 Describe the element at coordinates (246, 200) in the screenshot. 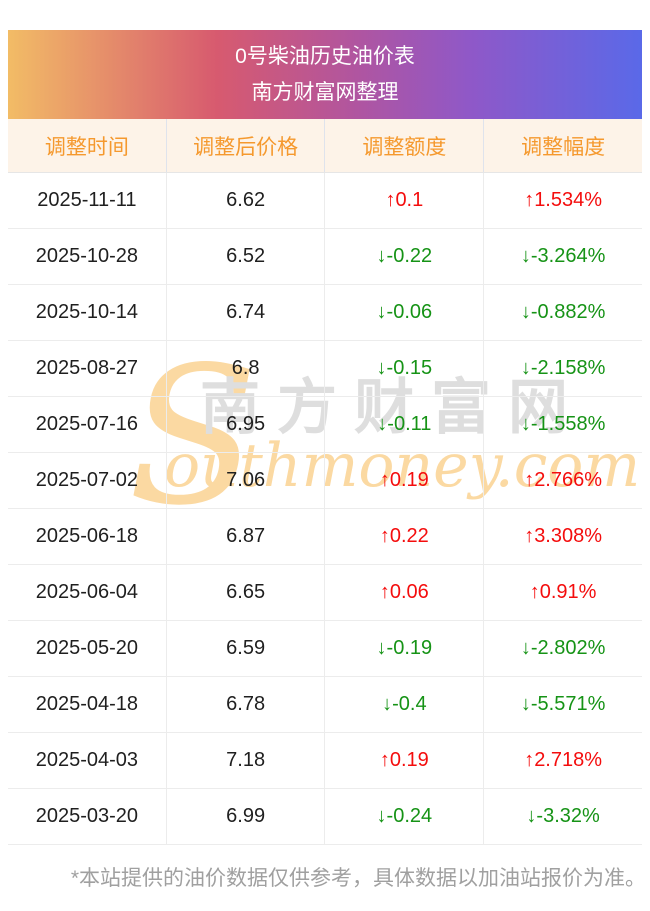

I see `cell-price: 6.62` at that location.